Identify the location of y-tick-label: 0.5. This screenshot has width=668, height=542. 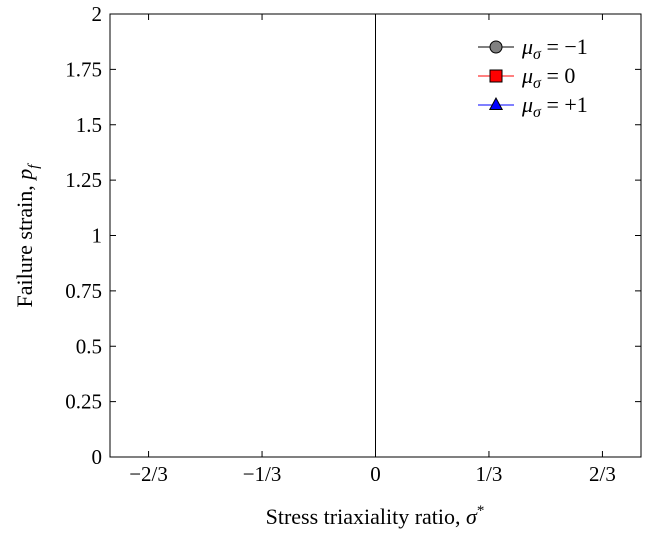
(89, 346).